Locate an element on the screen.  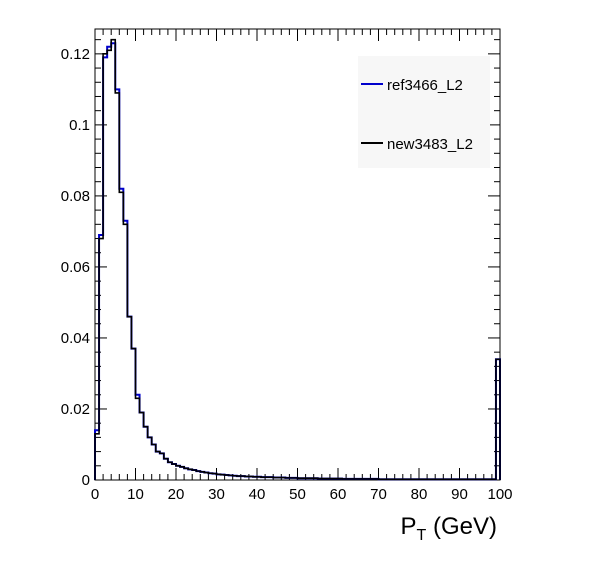
x-axis-title-unit: (GeV) is located at coordinates (461, 526).